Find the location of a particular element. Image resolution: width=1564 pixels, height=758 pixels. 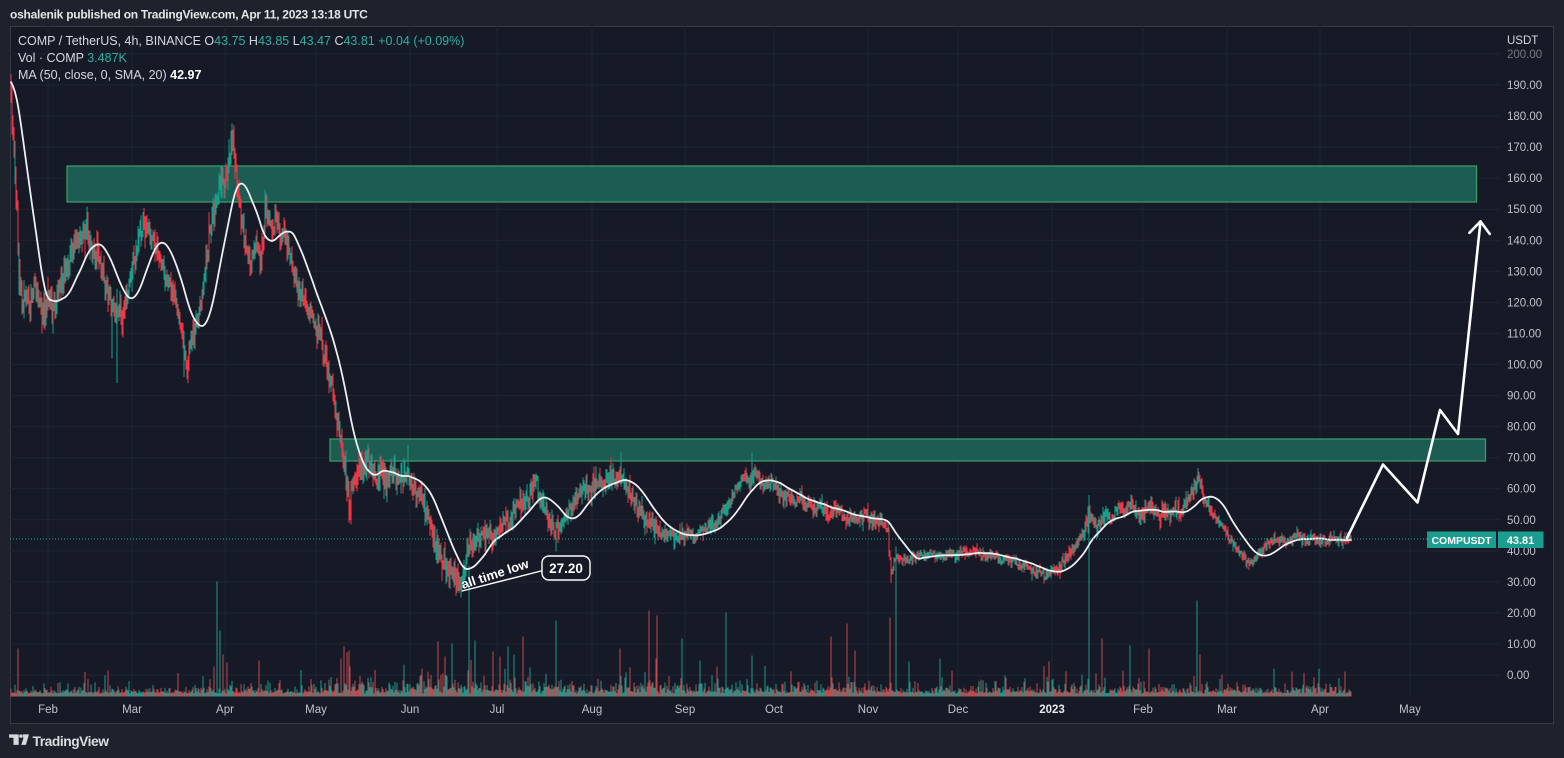

svg-text: Sep is located at coordinates (685, 710).